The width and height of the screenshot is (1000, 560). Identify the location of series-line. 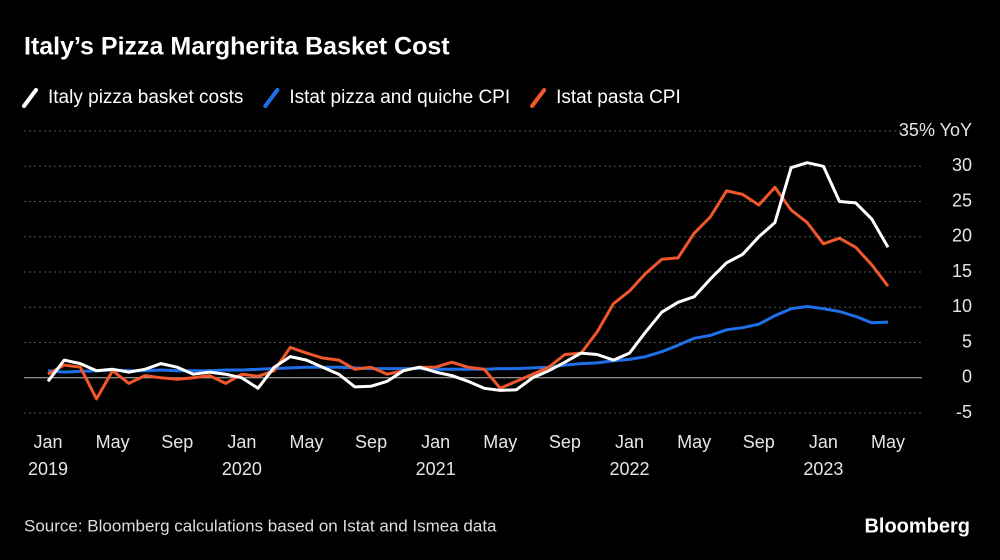
(468, 339).